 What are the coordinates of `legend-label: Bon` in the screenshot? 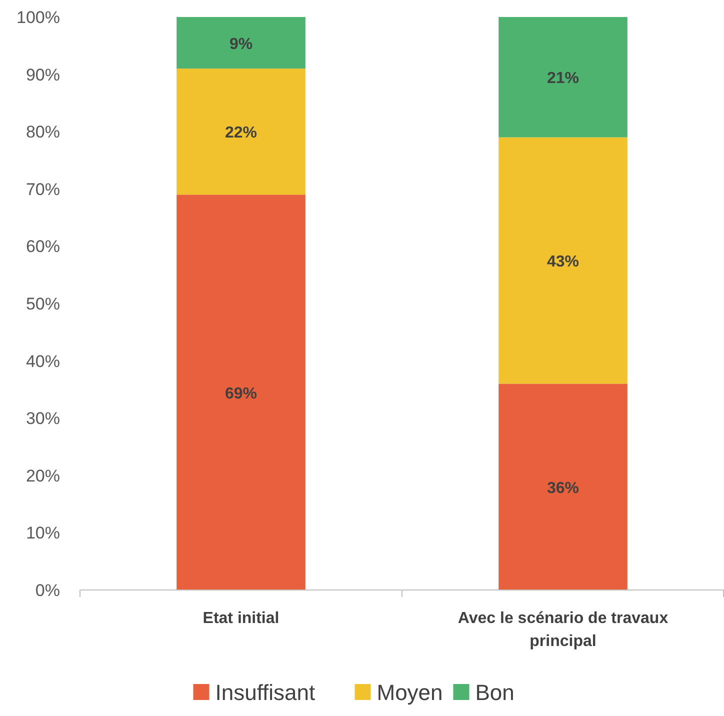 It's located at (494, 692).